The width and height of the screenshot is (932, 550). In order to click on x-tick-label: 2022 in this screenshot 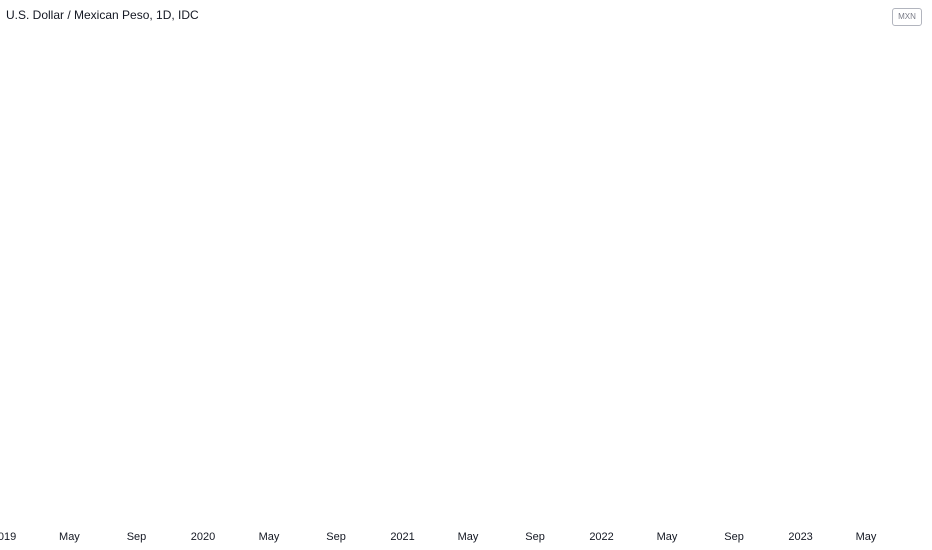, I will do `click(601, 537)`.